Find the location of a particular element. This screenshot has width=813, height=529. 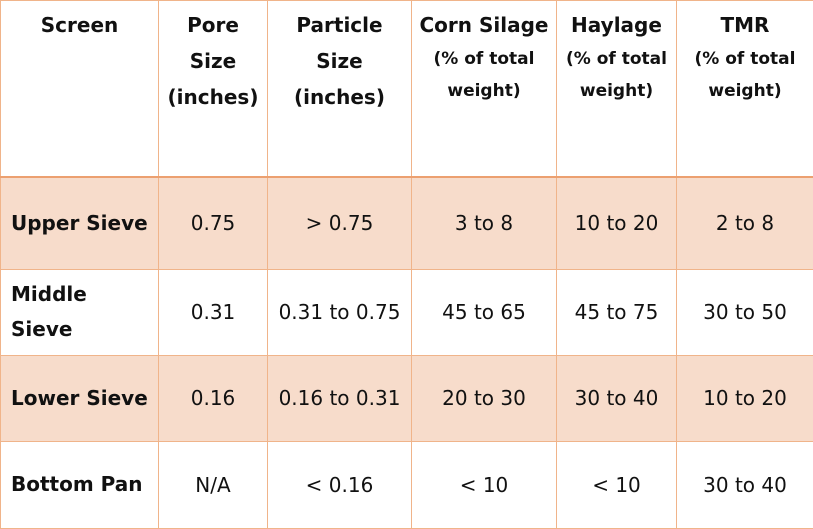

table-cell: 3 to 8 is located at coordinates (484, 223).